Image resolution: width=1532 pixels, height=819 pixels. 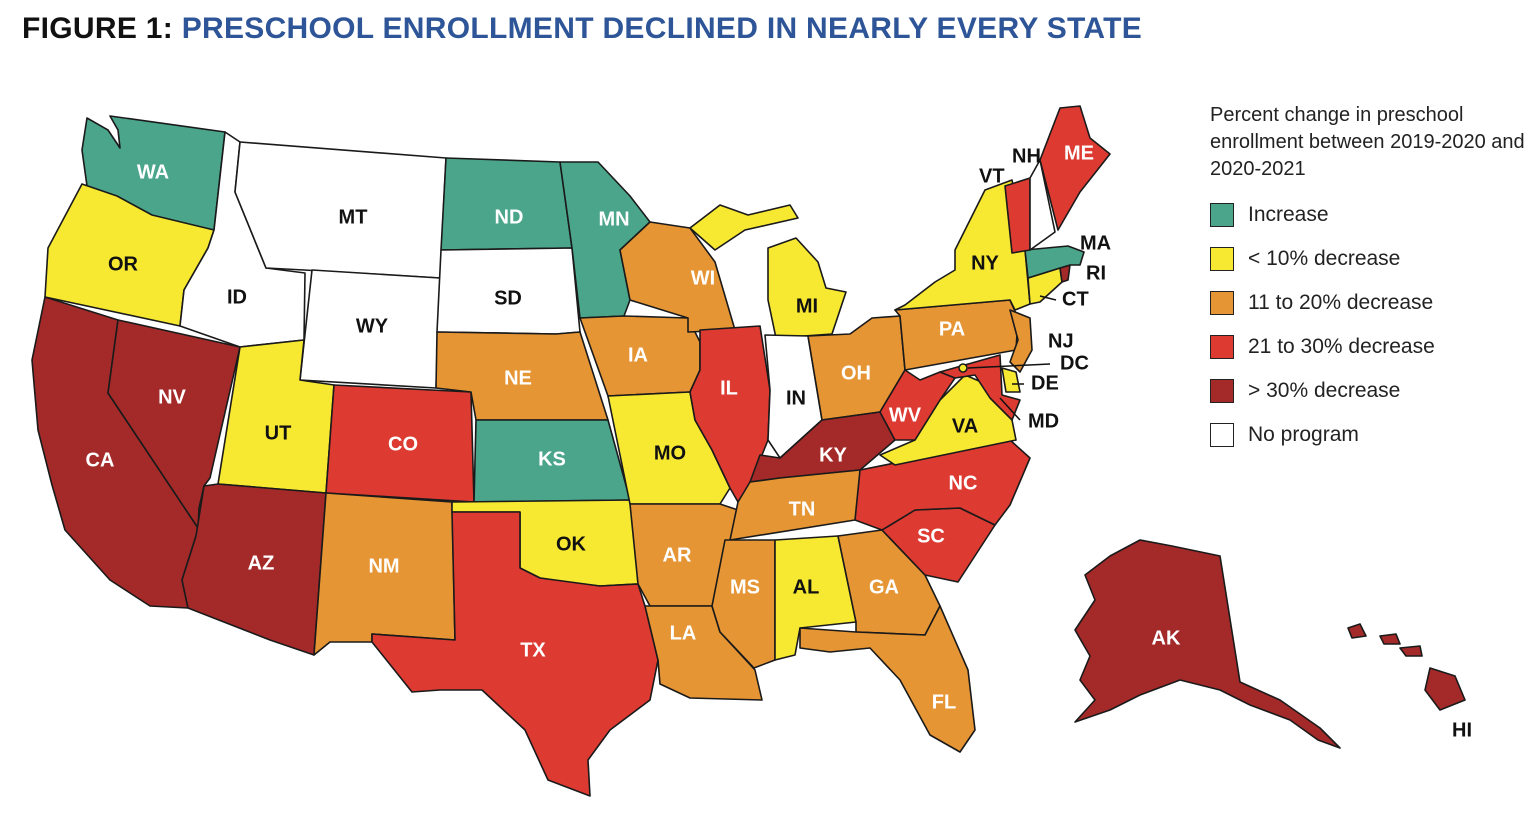 I want to click on state-label-fl: FL, so click(x=944, y=702).